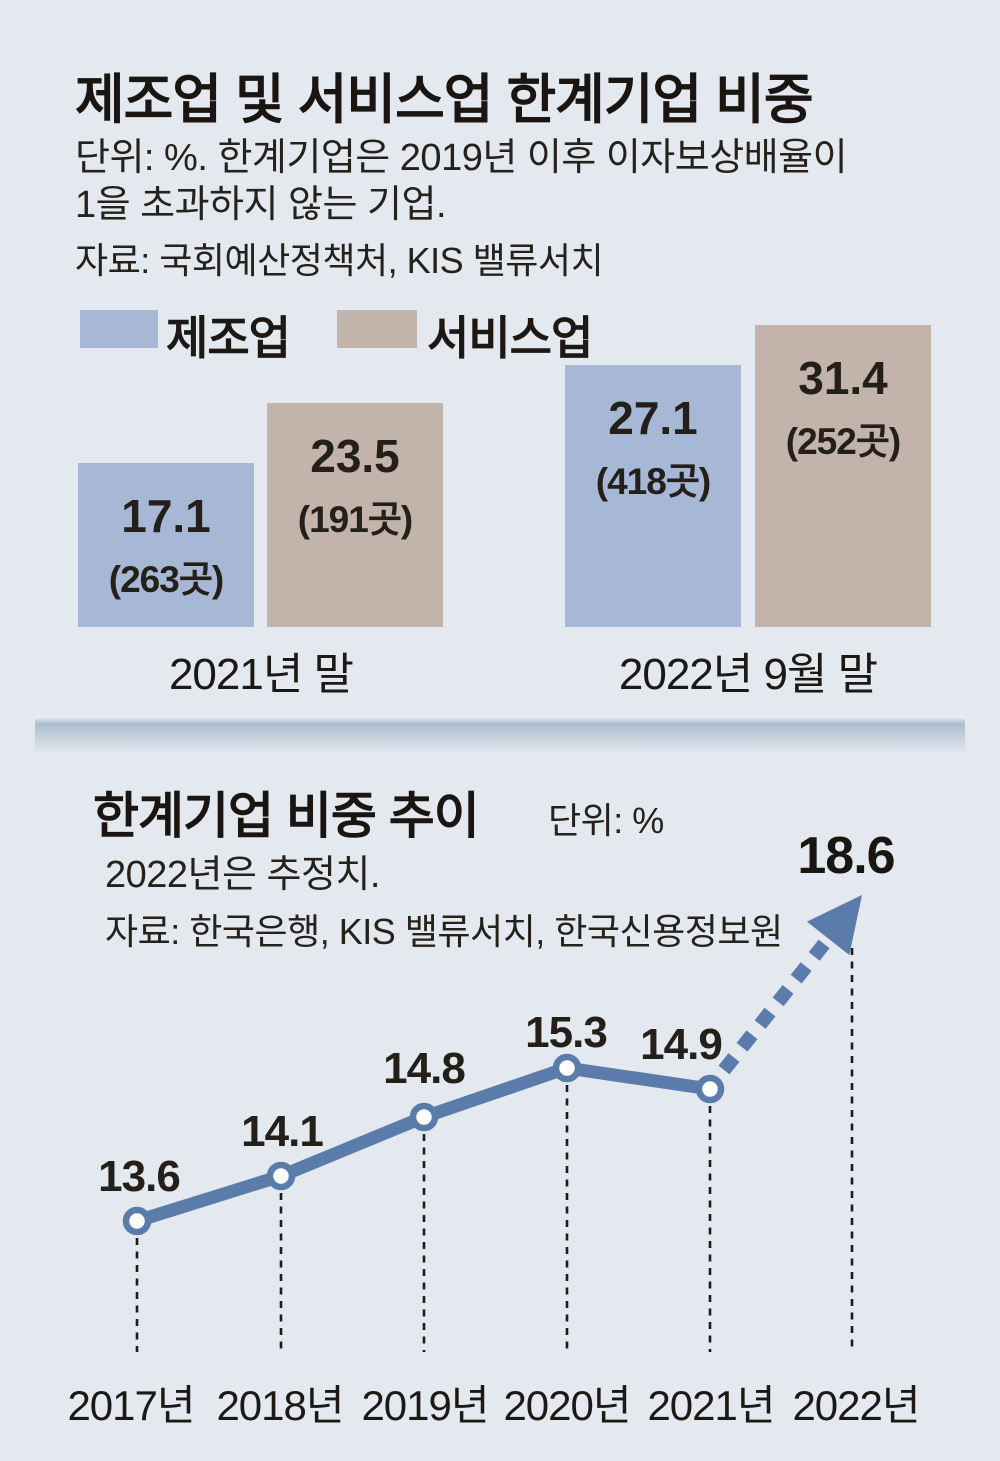  I want to click on bar-2021-manufacturing: 17.1 (263곳), so click(166, 545).